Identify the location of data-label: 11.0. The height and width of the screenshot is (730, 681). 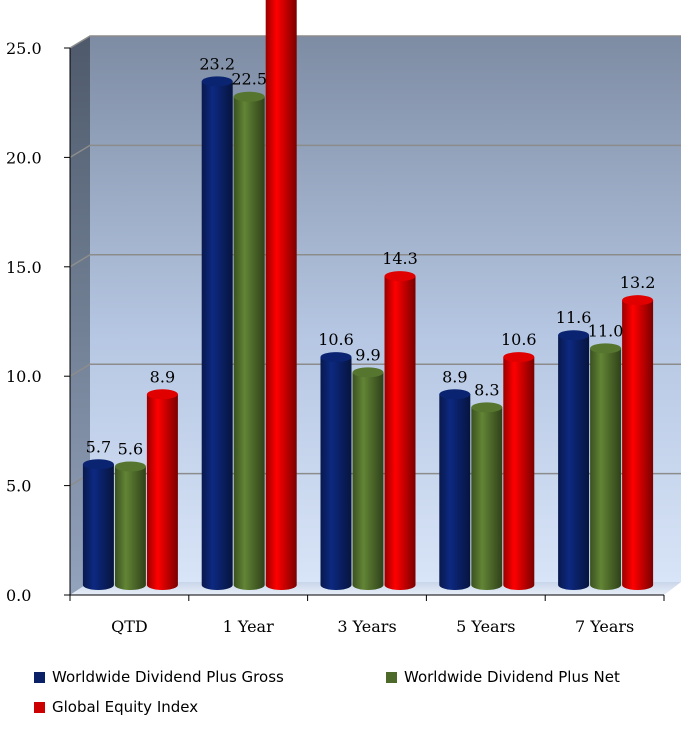
(606, 330).